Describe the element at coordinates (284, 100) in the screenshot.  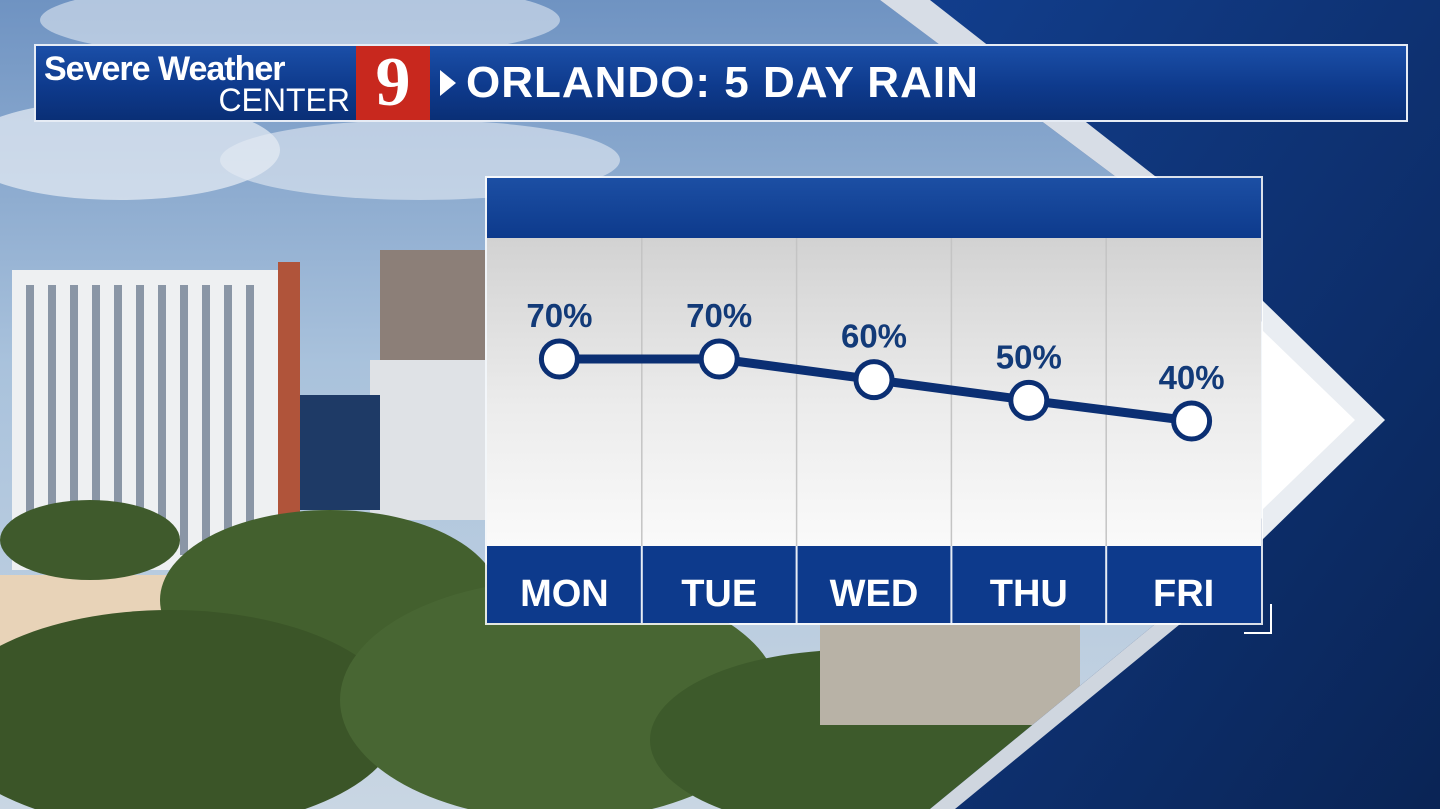
I see `brand-subname: CENTER` at that location.